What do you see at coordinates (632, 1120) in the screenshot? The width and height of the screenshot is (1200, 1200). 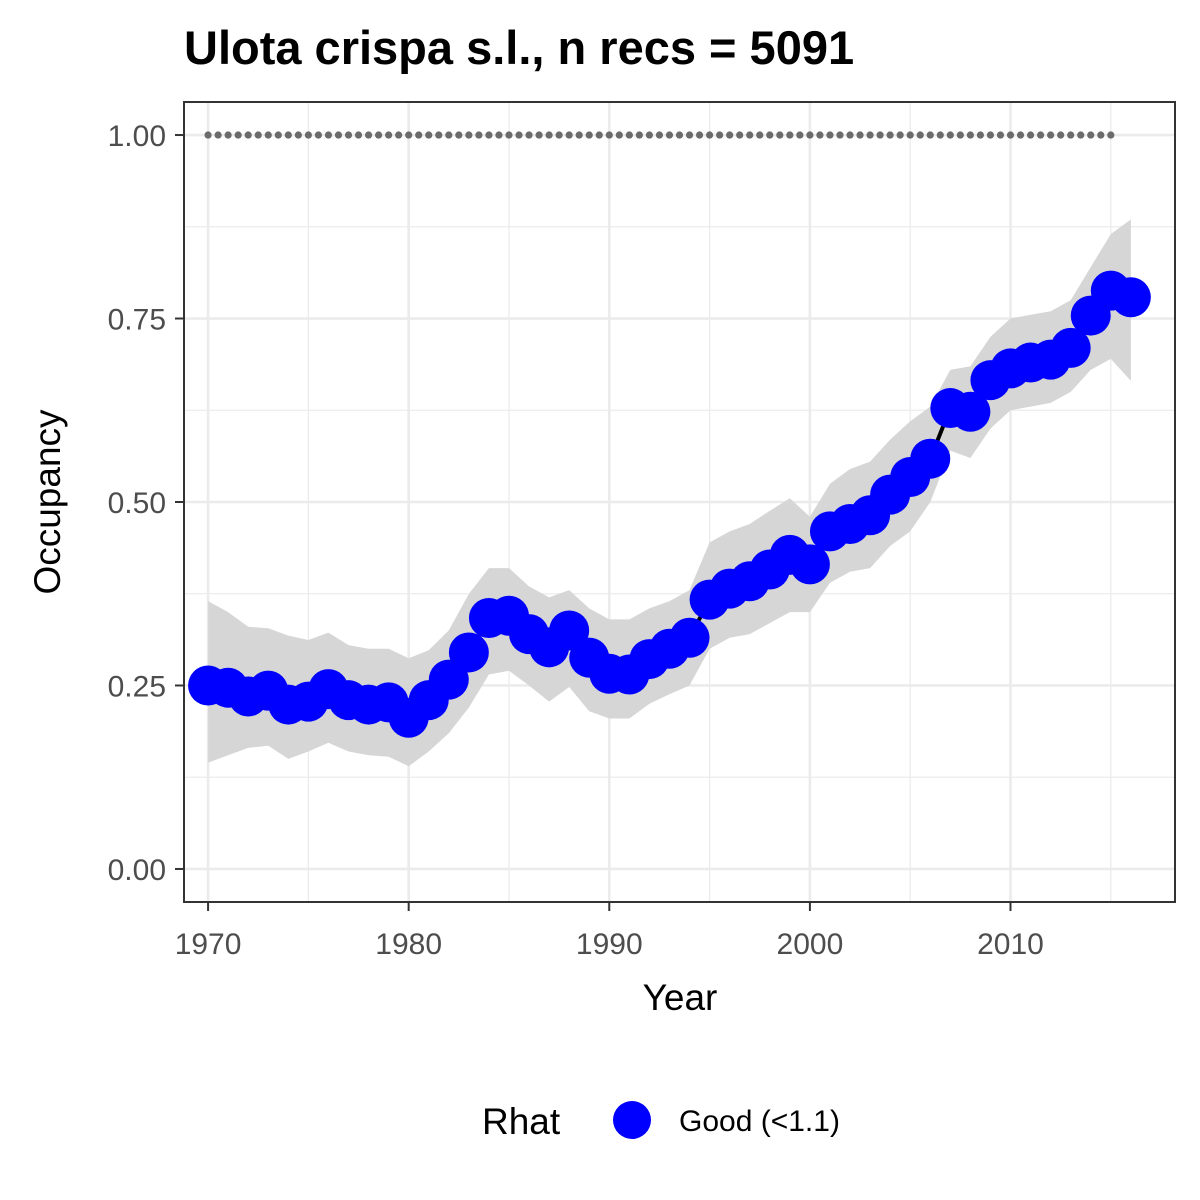 I see `legend-key-point` at bounding box center [632, 1120].